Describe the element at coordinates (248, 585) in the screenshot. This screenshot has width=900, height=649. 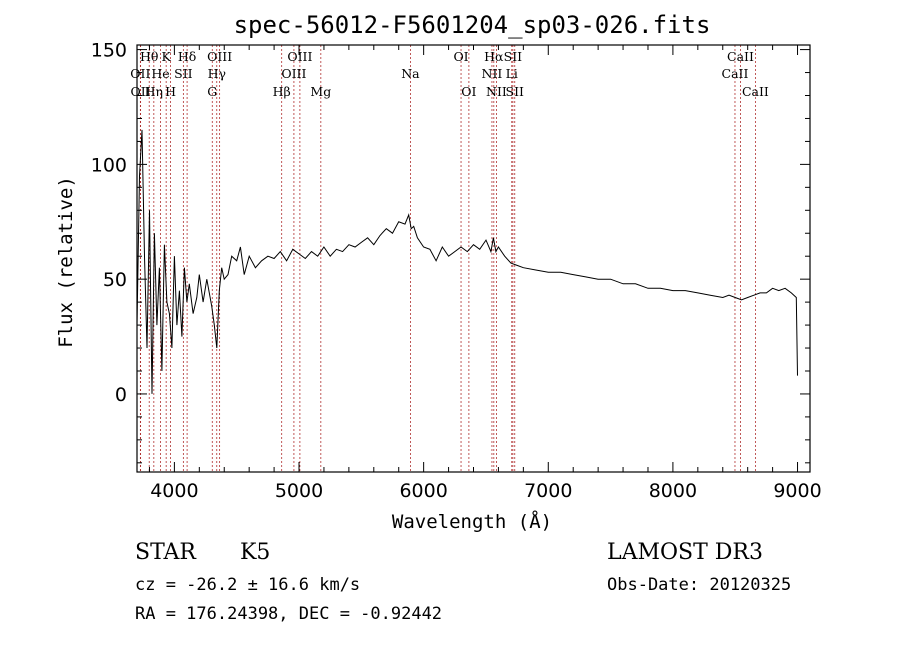
I see `redshift-cz: cz = -26.2 ± 16.6 km/s` at that location.